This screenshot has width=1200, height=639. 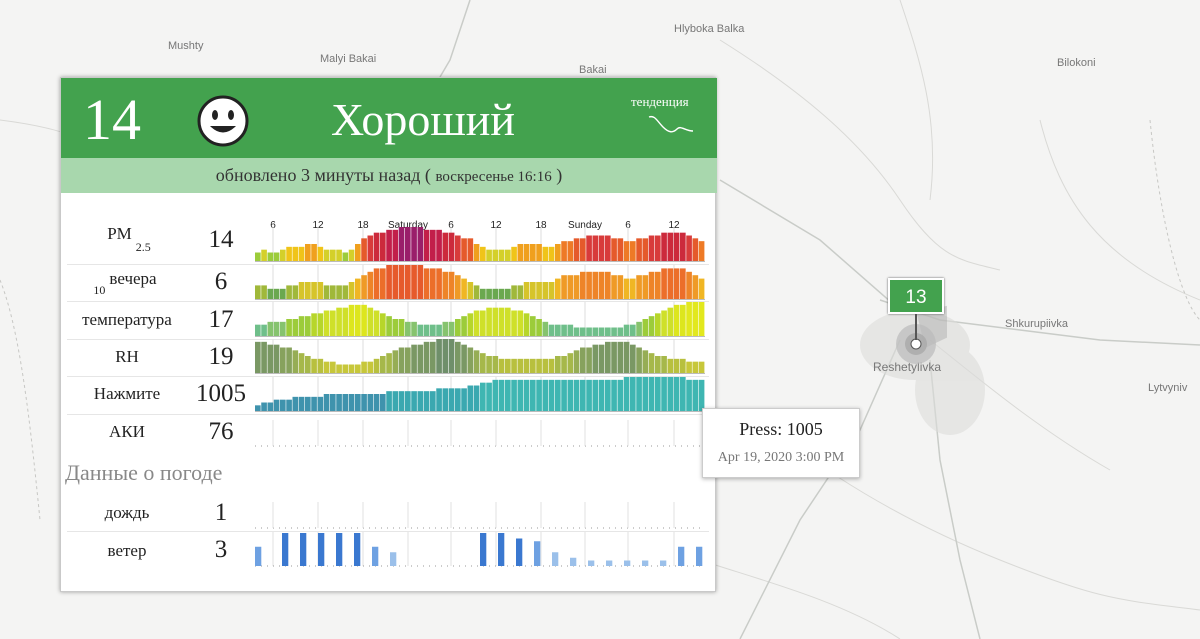 What do you see at coordinates (671, 124) in the screenshot?
I see `trend-sparkline-icon` at bounding box center [671, 124].